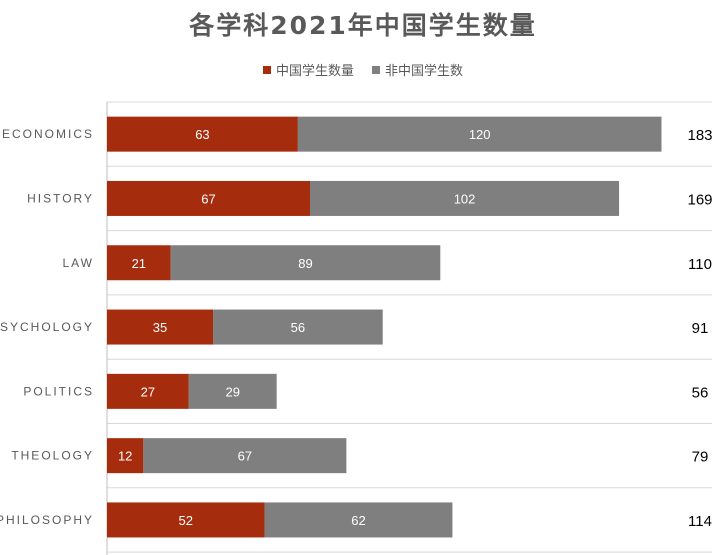 Image resolution: width=726 pixels, height=555 pixels. Describe the element at coordinates (424, 71) in the screenshot. I see `legend-label-non-chinese: 非中国学生数` at that location.